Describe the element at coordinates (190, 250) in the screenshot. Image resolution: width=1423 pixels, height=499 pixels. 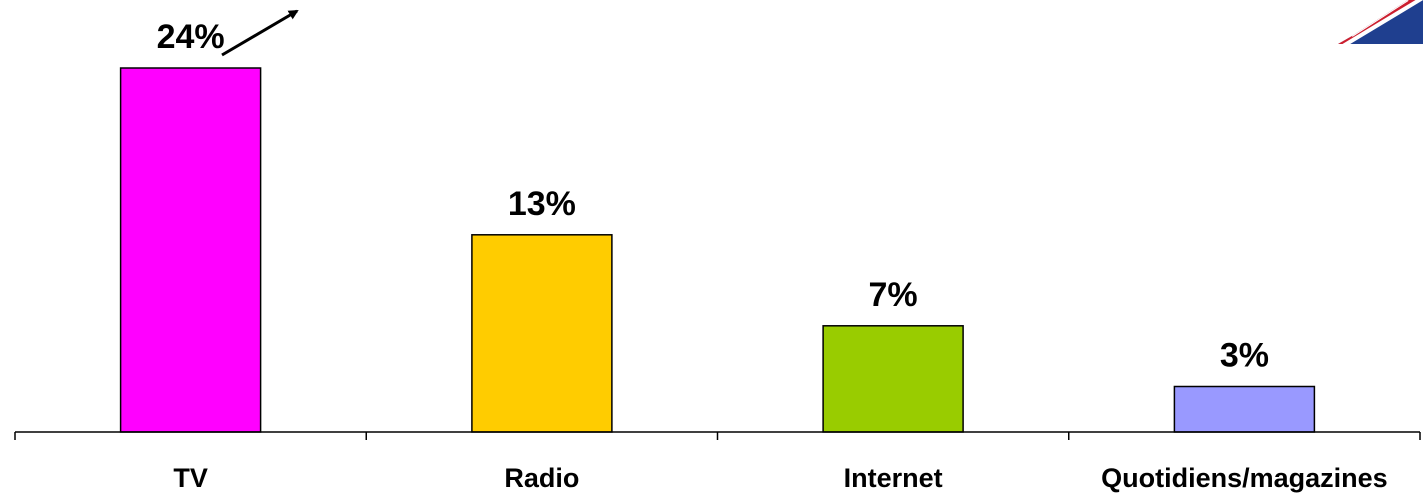
I see `bar-tv` at that location.